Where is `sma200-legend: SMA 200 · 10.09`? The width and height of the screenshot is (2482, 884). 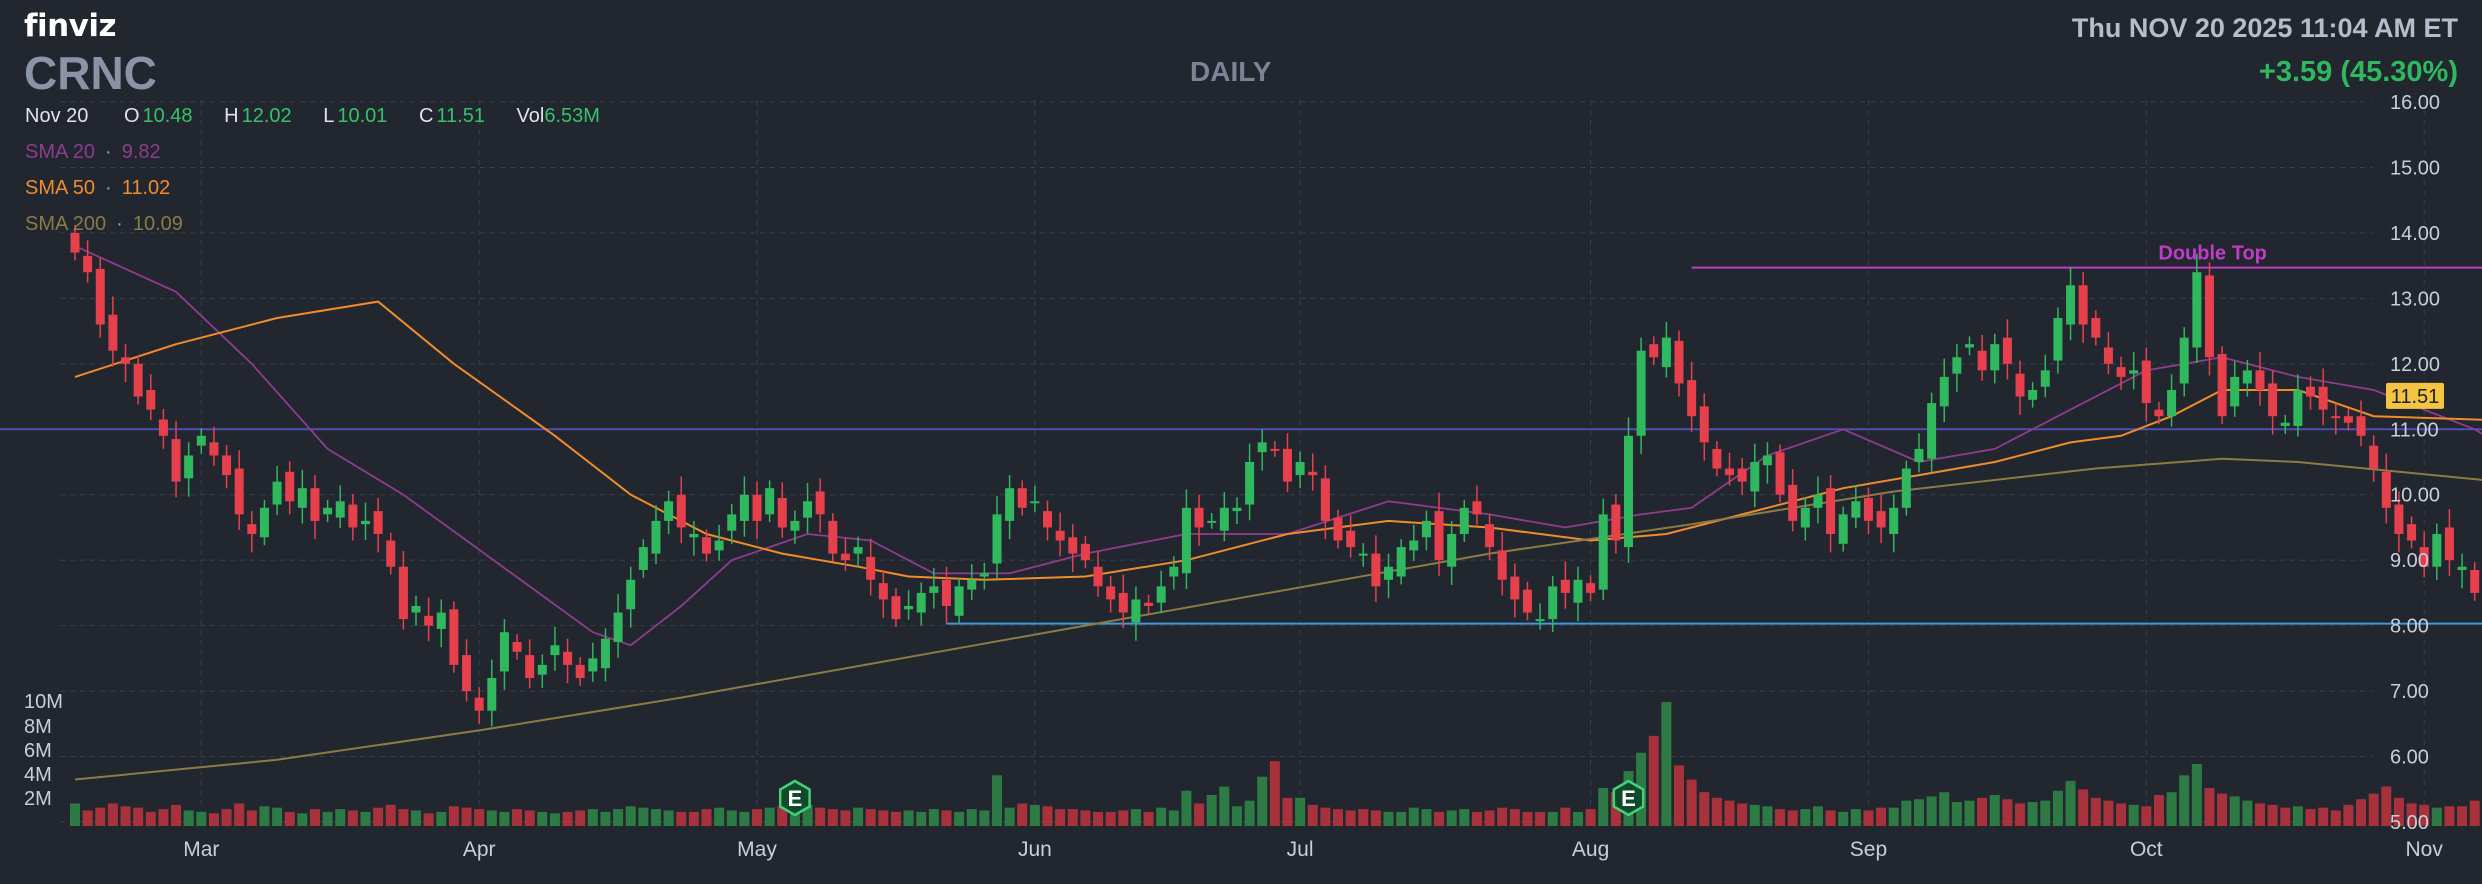 sma200-legend: SMA 200 · 10.09 is located at coordinates (104, 224).